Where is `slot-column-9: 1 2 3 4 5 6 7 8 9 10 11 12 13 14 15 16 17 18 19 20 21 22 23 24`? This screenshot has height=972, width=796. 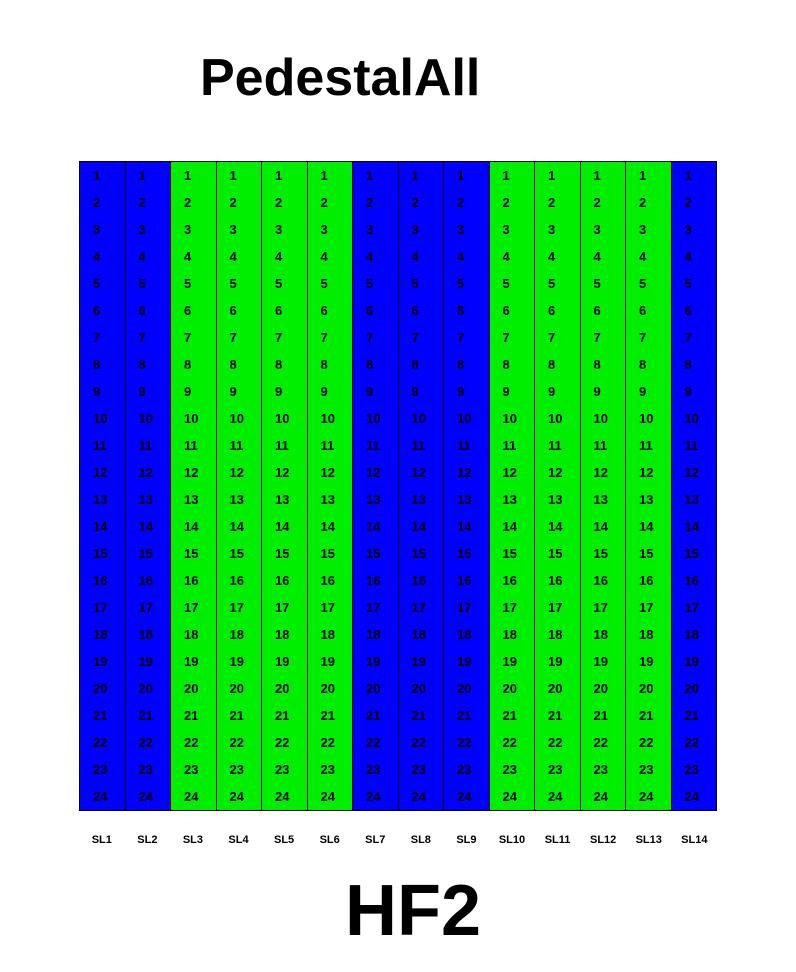
slot-column-9: 1 2 3 4 5 6 7 8 9 10 11 12 13 14 15 16 17 18 19 20 21 22 23 24 is located at coordinates (467, 486).